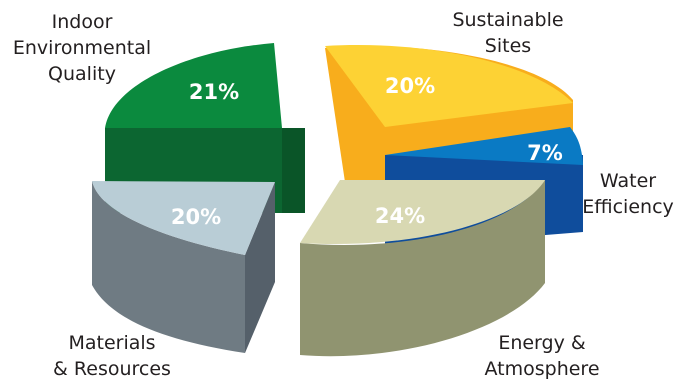 The image size is (683, 381). I want to click on slice-label-sustainable-sites: 20%, so click(410, 86).